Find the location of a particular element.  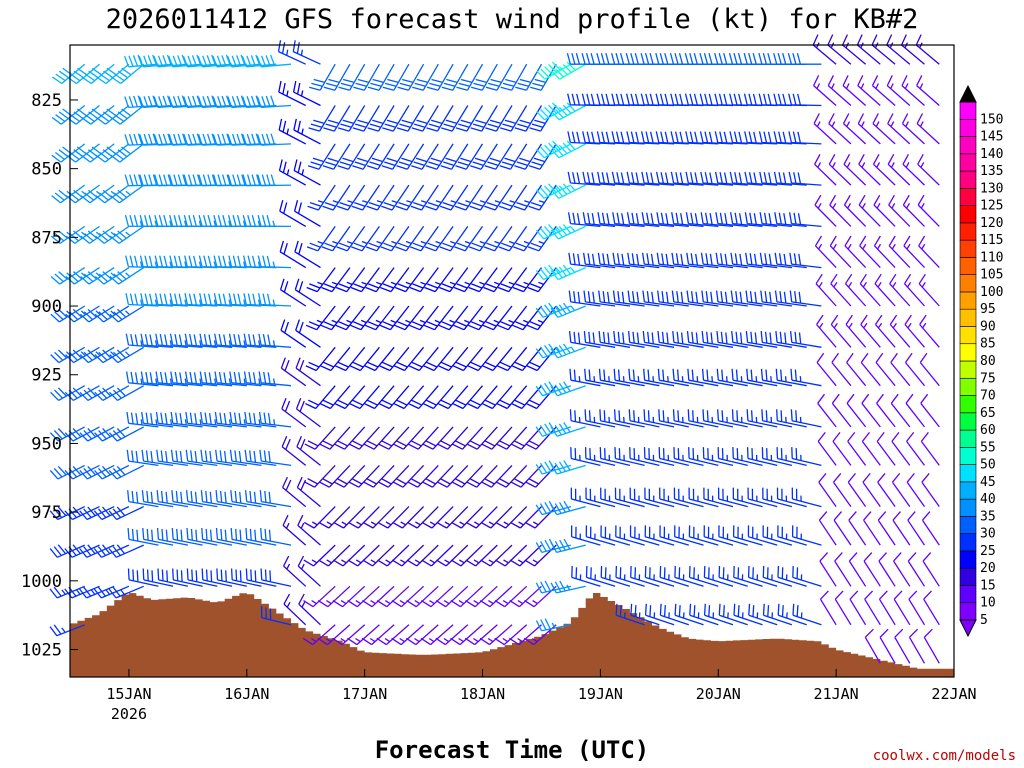

colorbar-segment is located at coordinates (968, 300).